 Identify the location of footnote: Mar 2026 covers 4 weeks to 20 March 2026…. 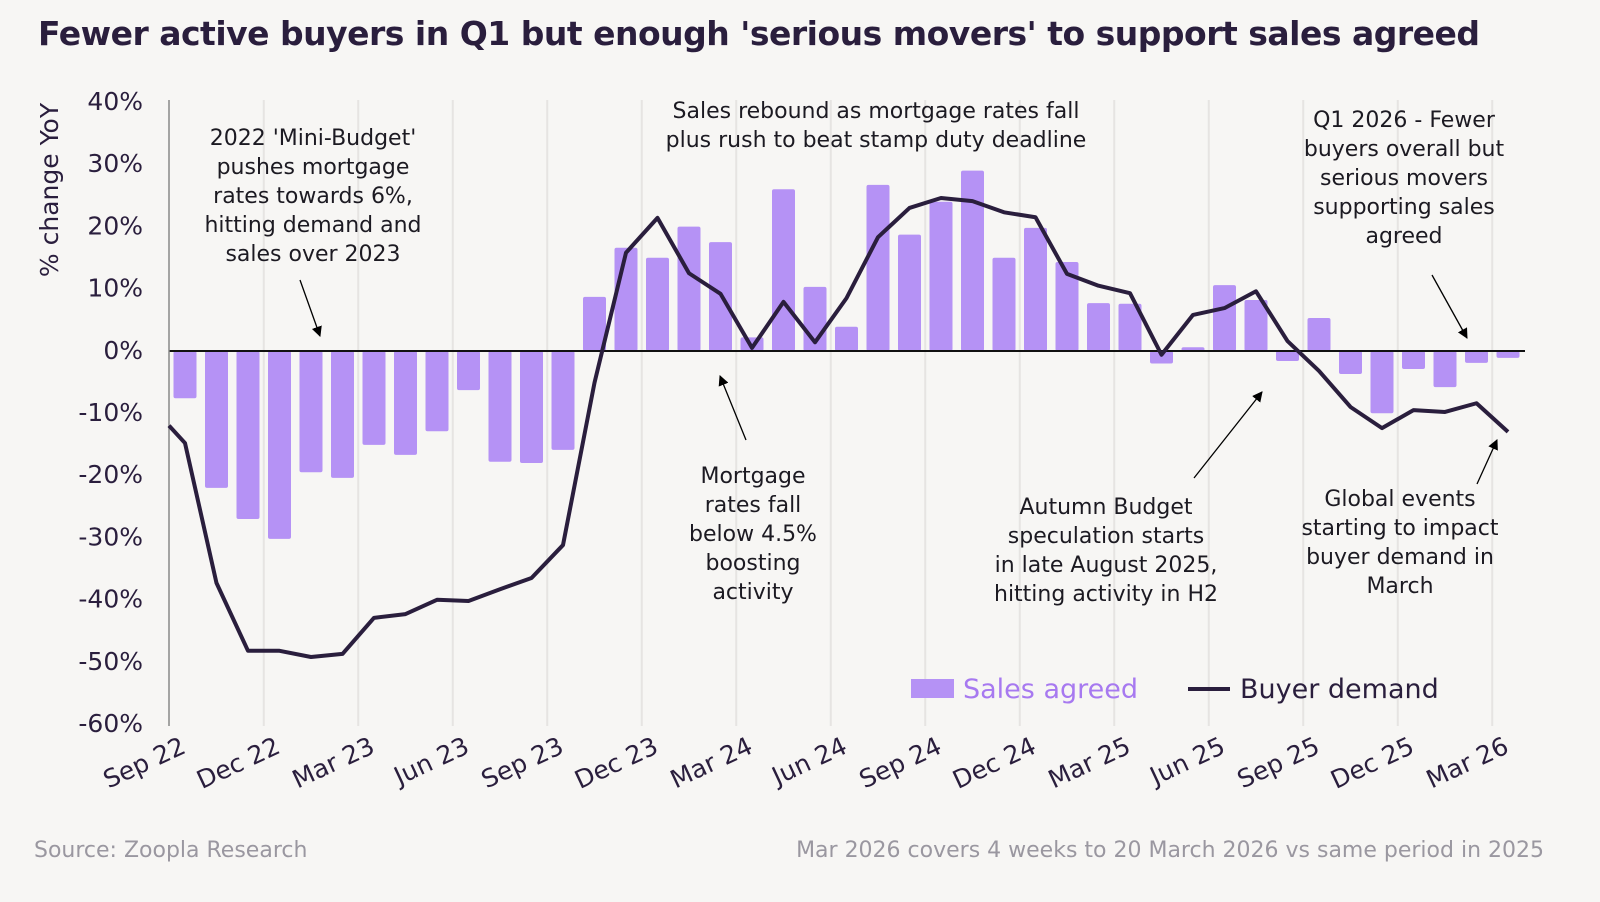
(1170, 850).